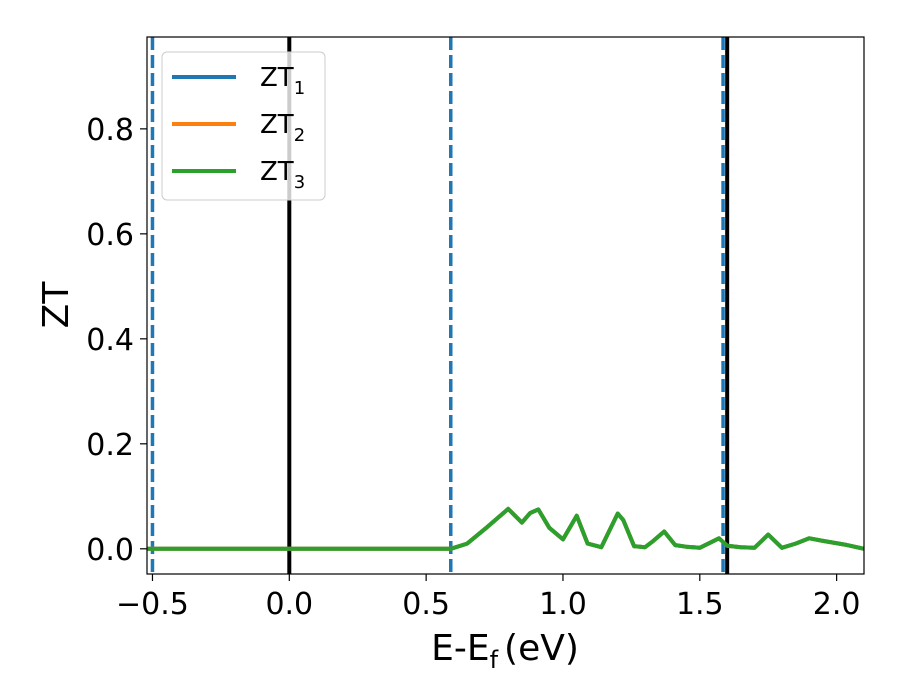 The width and height of the screenshot is (900, 700). I want to click on x-axis-label: E-Ef (eV), so click(505, 651).